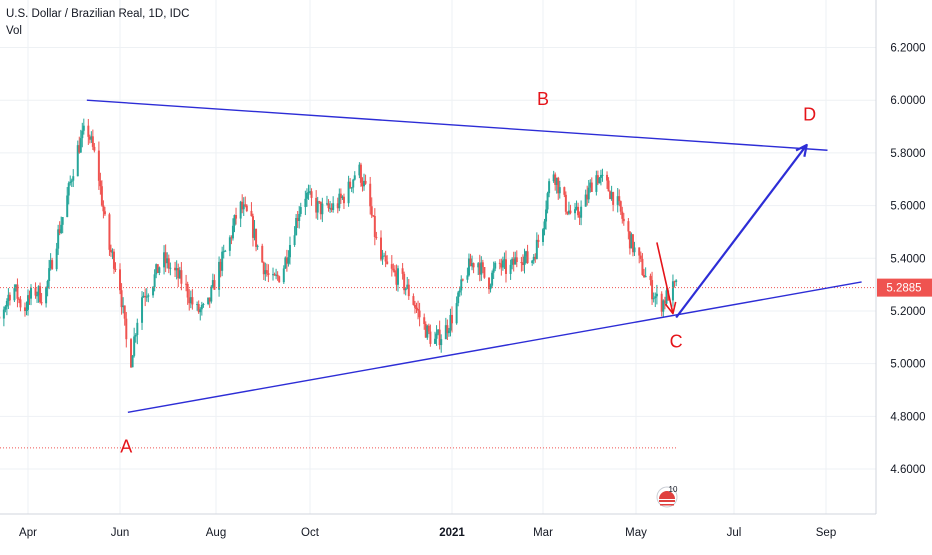  What do you see at coordinates (734, 533) in the screenshot?
I see `time-tick-label: Jul` at bounding box center [734, 533].